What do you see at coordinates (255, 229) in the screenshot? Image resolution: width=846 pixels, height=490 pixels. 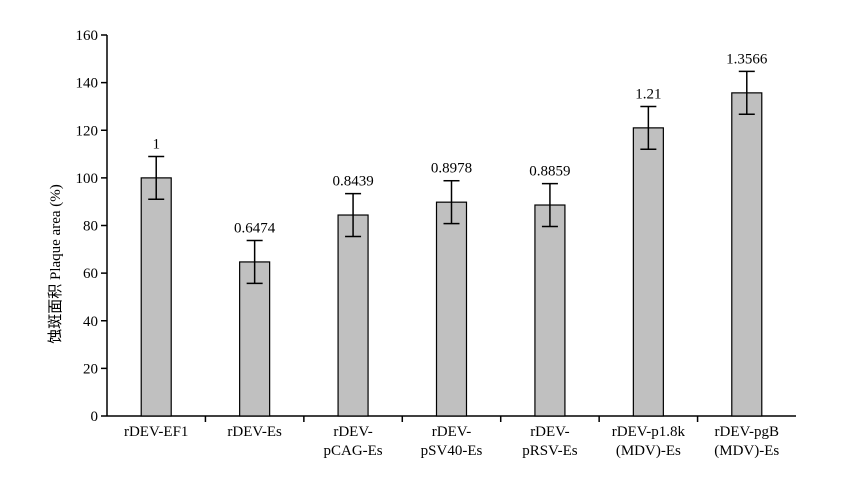 I see `data-label: 0.6474` at bounding box center [255, 229].